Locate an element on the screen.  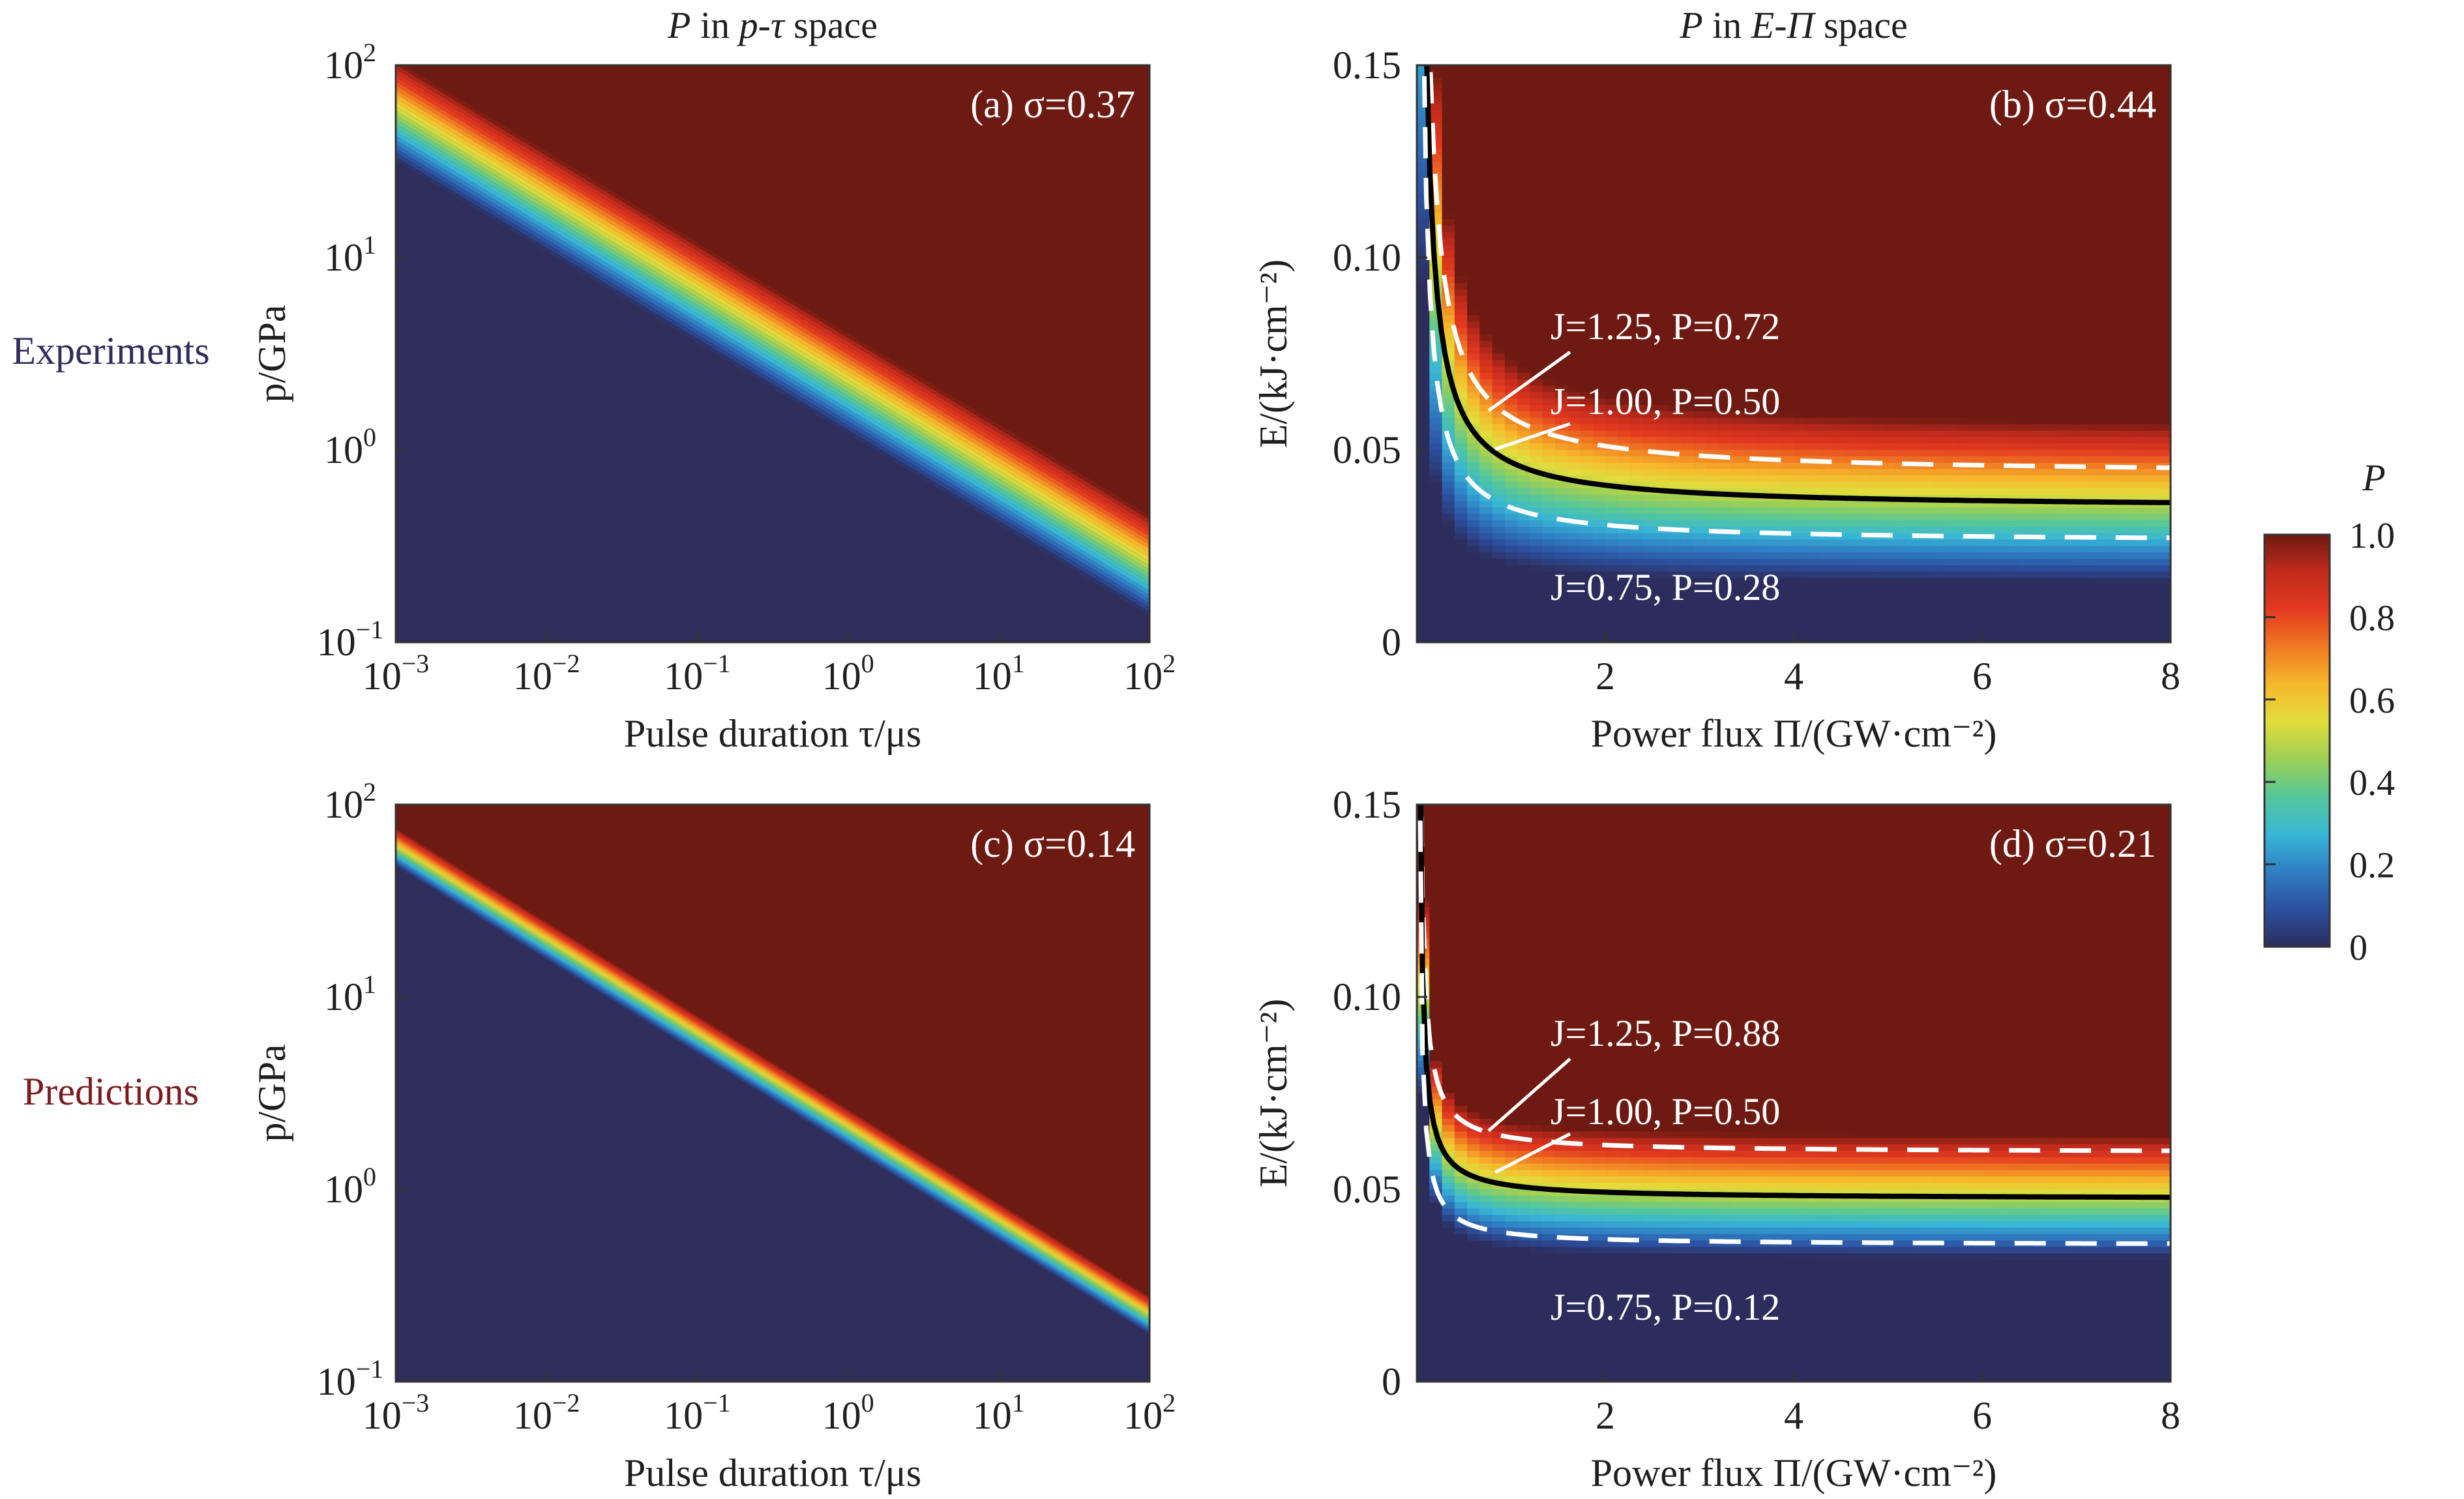
x-tick-label: 101 is located at coordinates (999, 673).